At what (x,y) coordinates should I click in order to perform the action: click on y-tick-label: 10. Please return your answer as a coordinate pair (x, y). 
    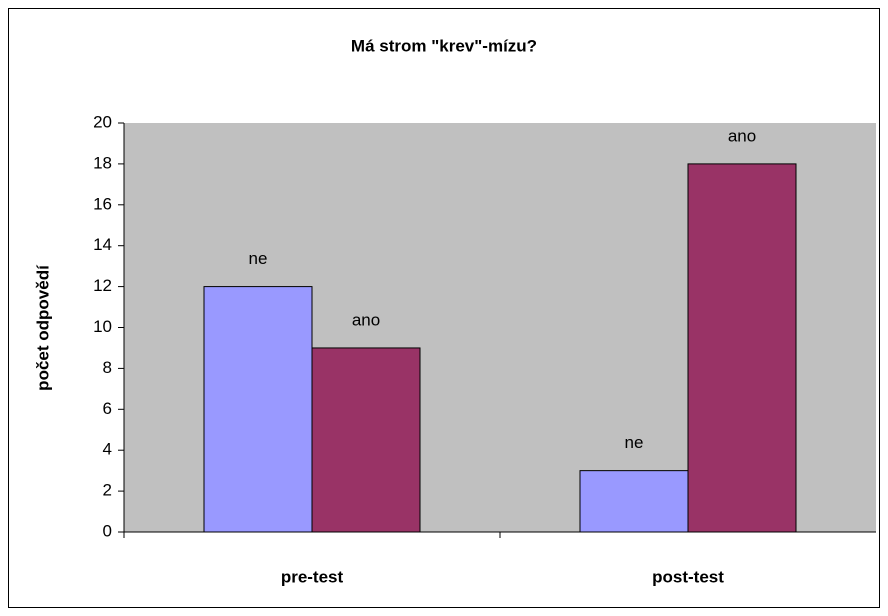
    Looking at the image, I should click on (102, 326).